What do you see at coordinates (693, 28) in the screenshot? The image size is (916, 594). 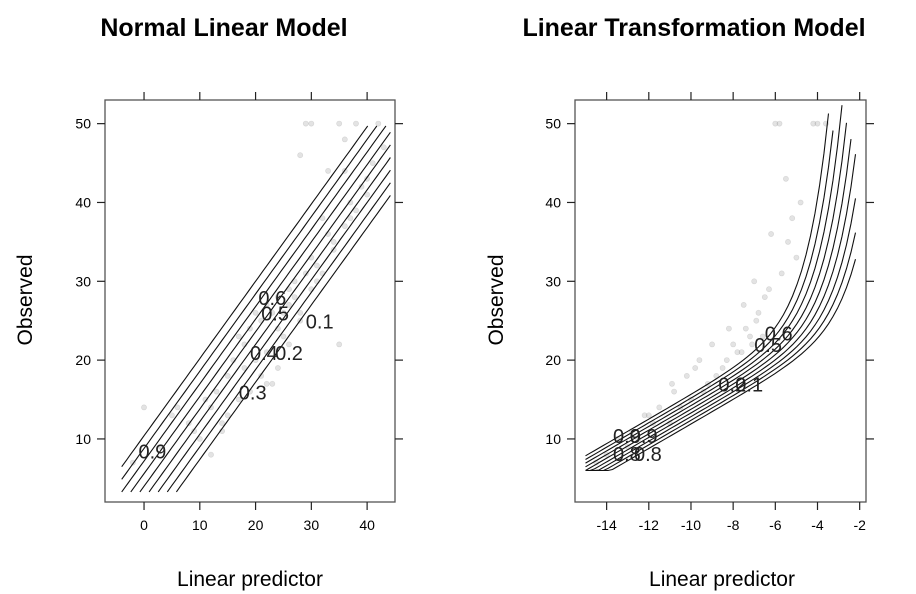 I see `panel-title: Linear Transformation Model` at bounding box center [693, 28].